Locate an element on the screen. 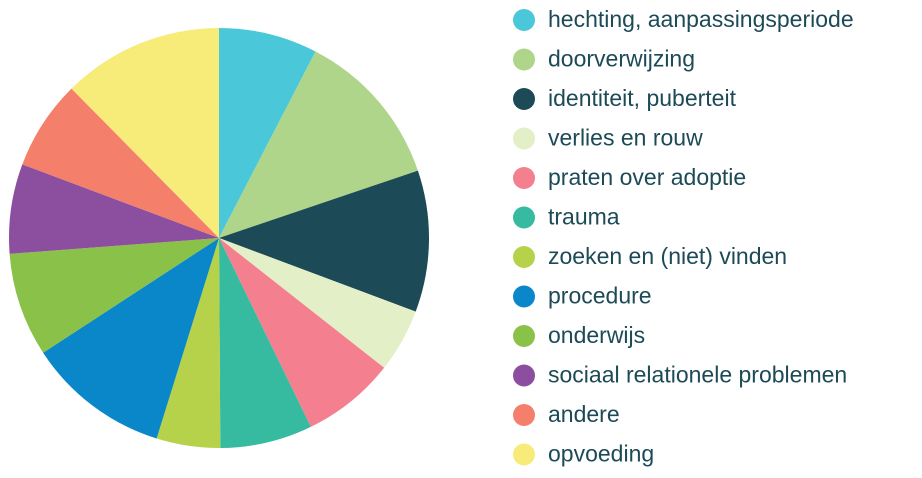 The height and width of the screenshot is (478, 922). legend-label: opvoeding is located at coordinates (601, 454).